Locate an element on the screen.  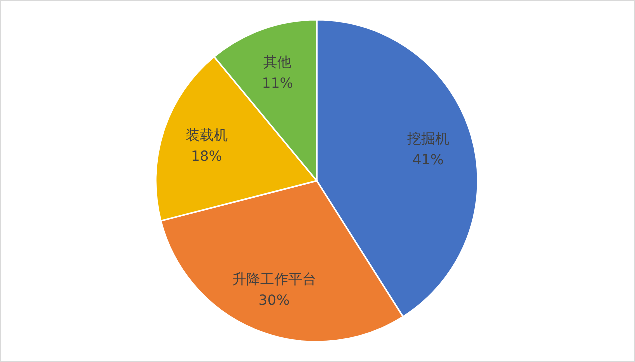
data-label: 11% is located at coordinates (278, 84).